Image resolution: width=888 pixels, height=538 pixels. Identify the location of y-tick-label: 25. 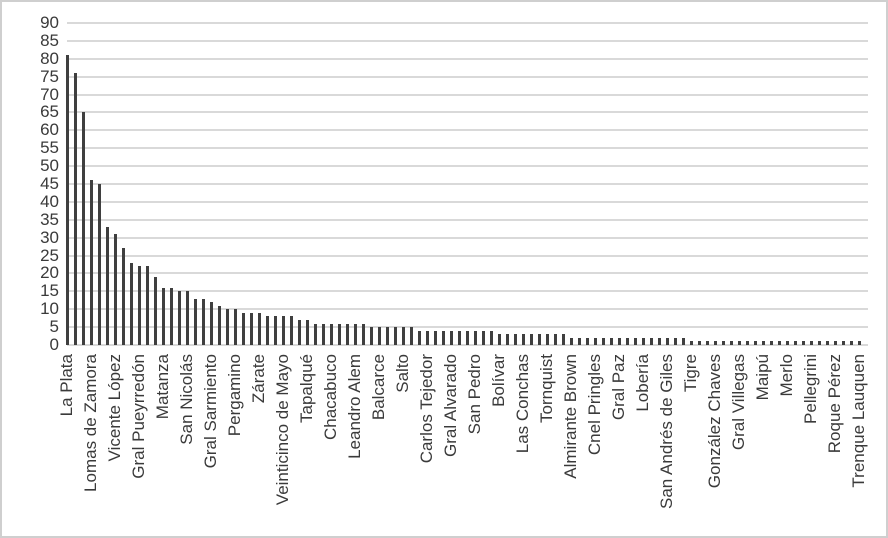
(49, 255).